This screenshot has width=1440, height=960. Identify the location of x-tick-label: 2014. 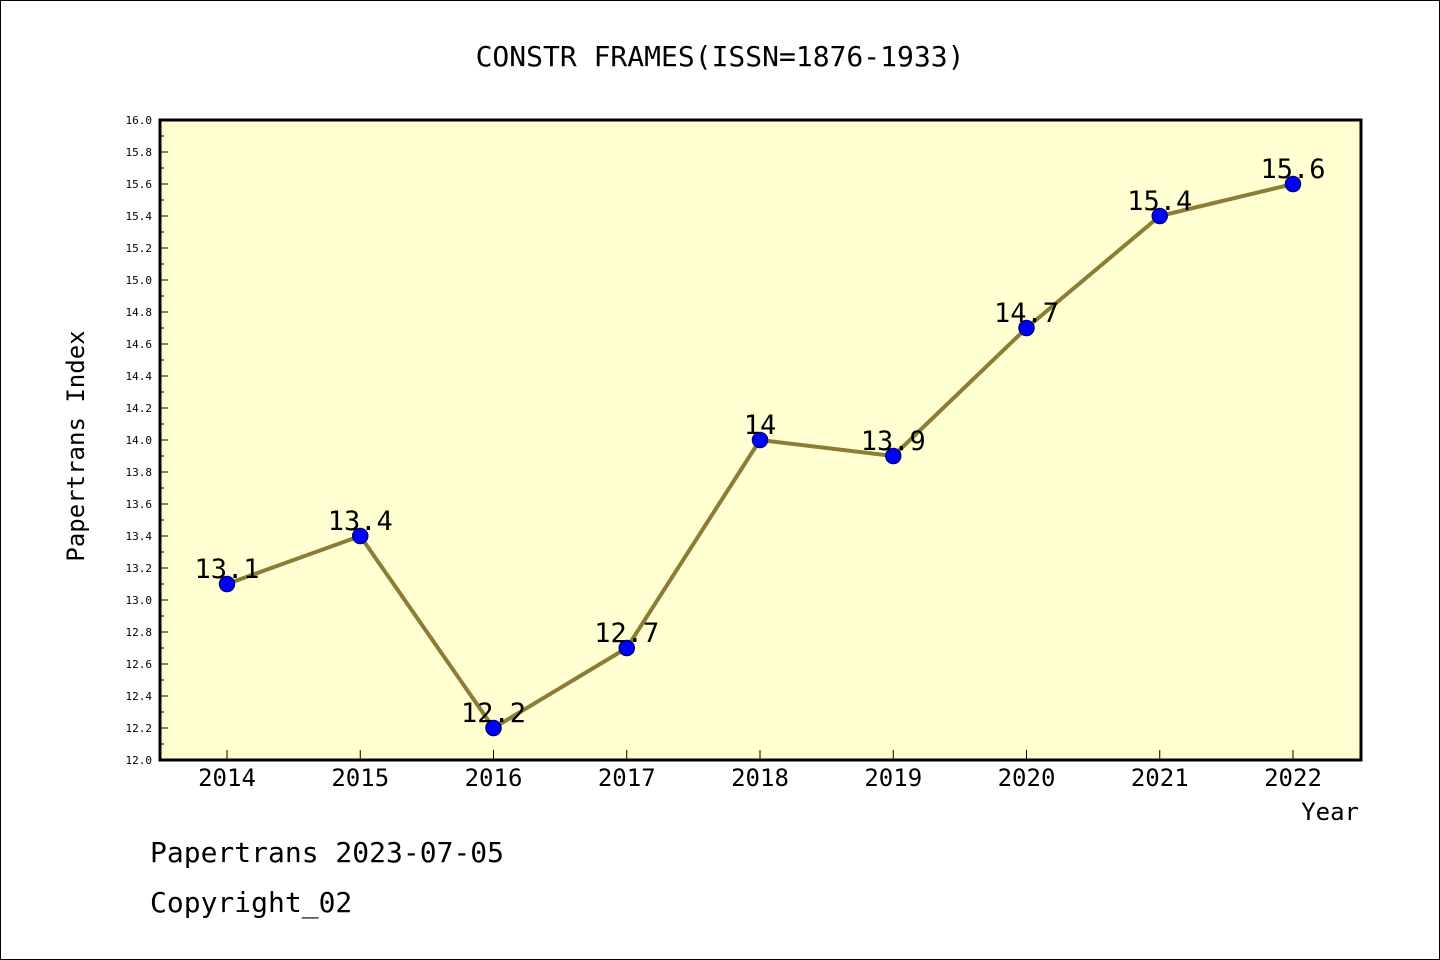
(227, 778).